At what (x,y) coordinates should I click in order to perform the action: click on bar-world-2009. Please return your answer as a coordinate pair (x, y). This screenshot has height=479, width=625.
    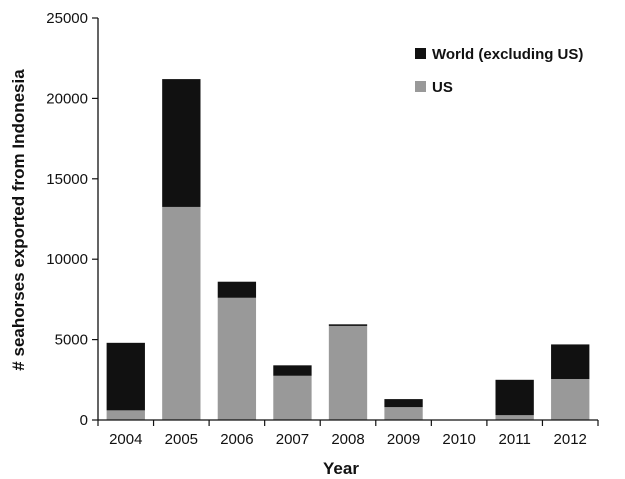
    Looking at the image, I should click on (403, 403).